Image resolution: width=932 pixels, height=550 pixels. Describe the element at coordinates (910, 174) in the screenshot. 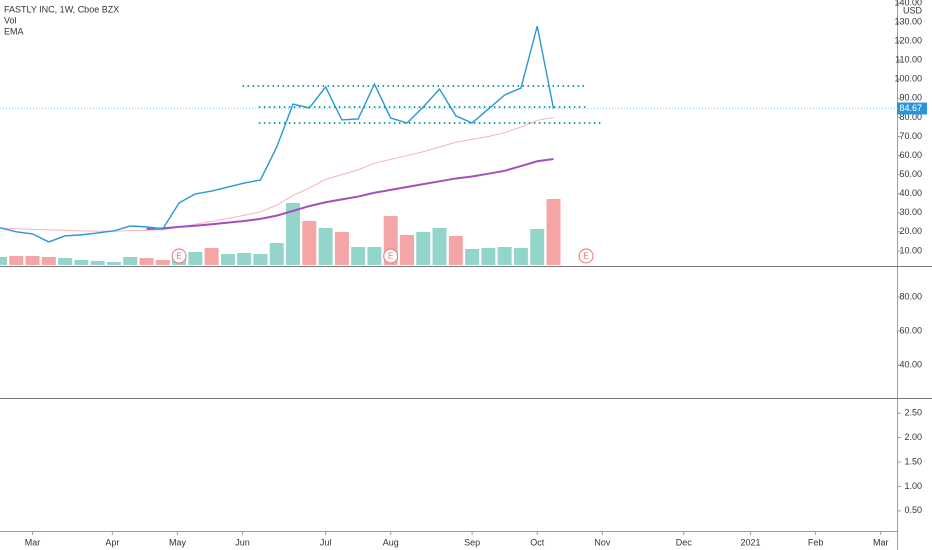

I see `y-tick-label: 50.00` at that location.